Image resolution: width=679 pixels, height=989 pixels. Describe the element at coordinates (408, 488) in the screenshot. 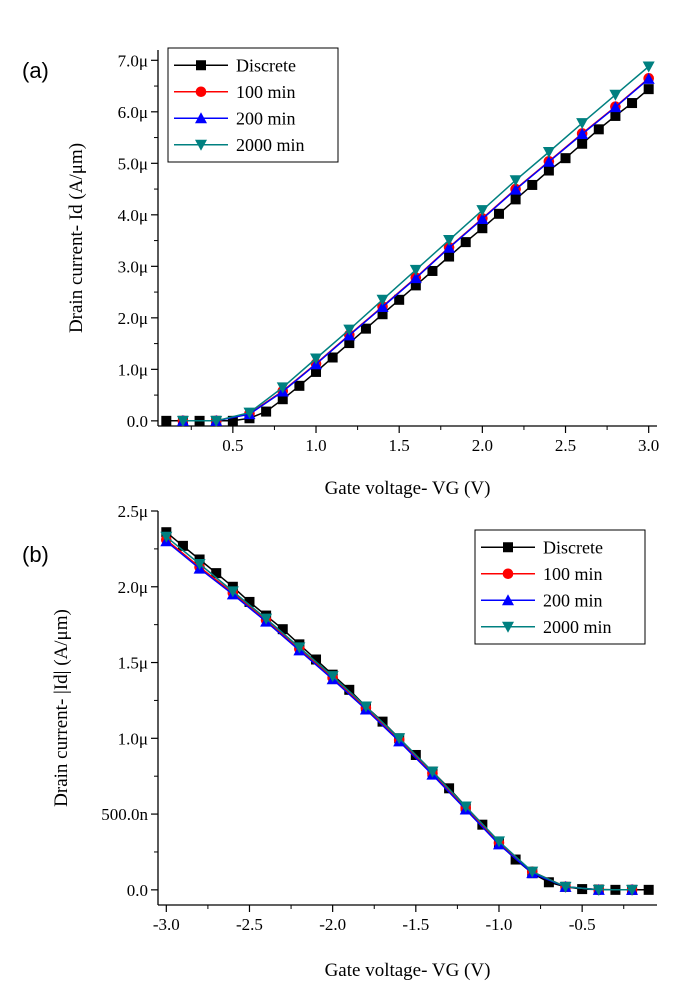

I see `x-axis-title: Gate voltage- VG (V)` at that location.